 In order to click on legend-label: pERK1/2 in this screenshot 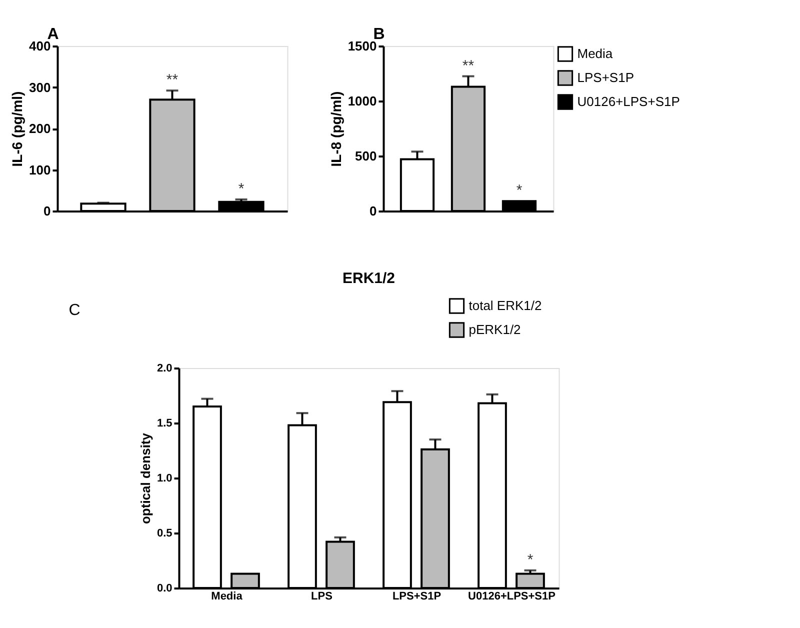, I will do `click(494, 329)`.